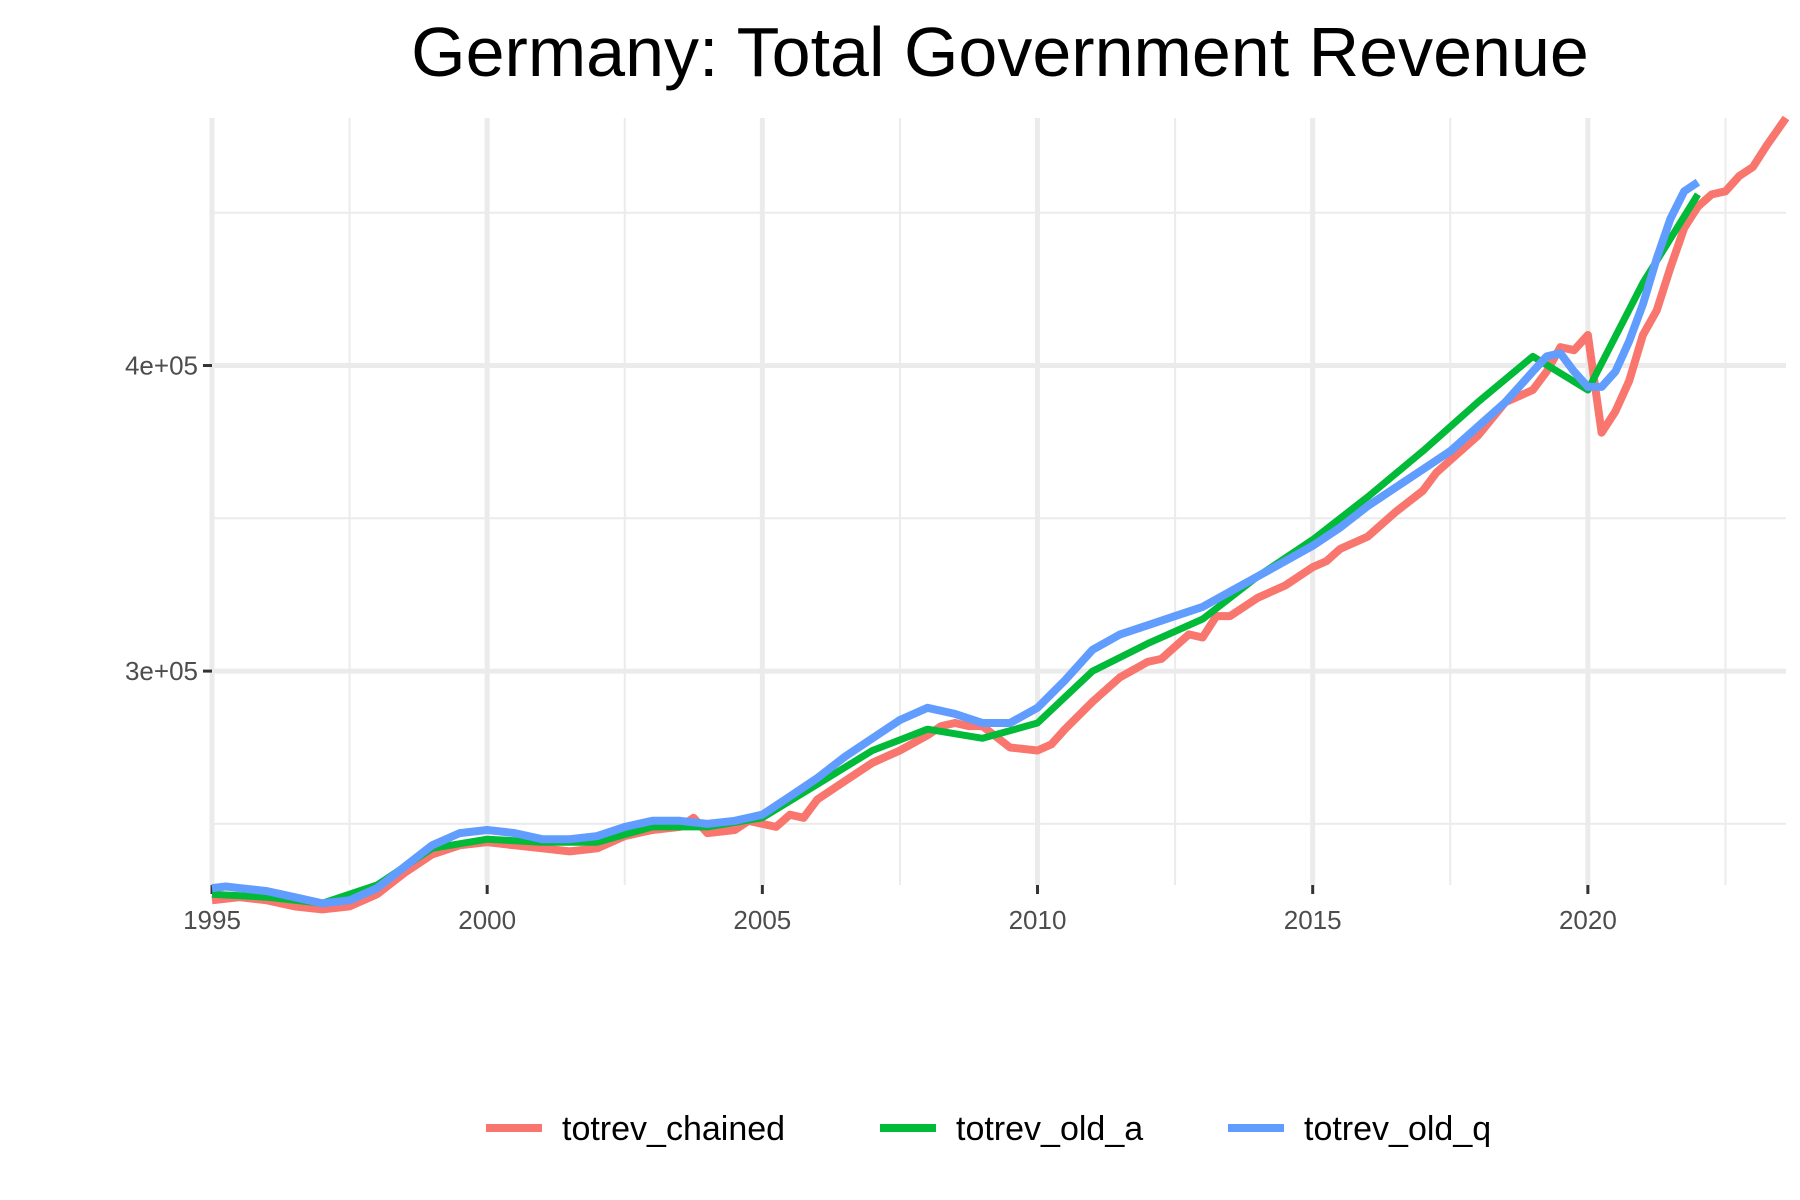 Image resolution: width=1800 pixels, height=1200 pixels. What do you see at coordinates (161, 366) in the screenshot?
I see `y-tick-label: 4e+05` at bounding box center [161, 366].